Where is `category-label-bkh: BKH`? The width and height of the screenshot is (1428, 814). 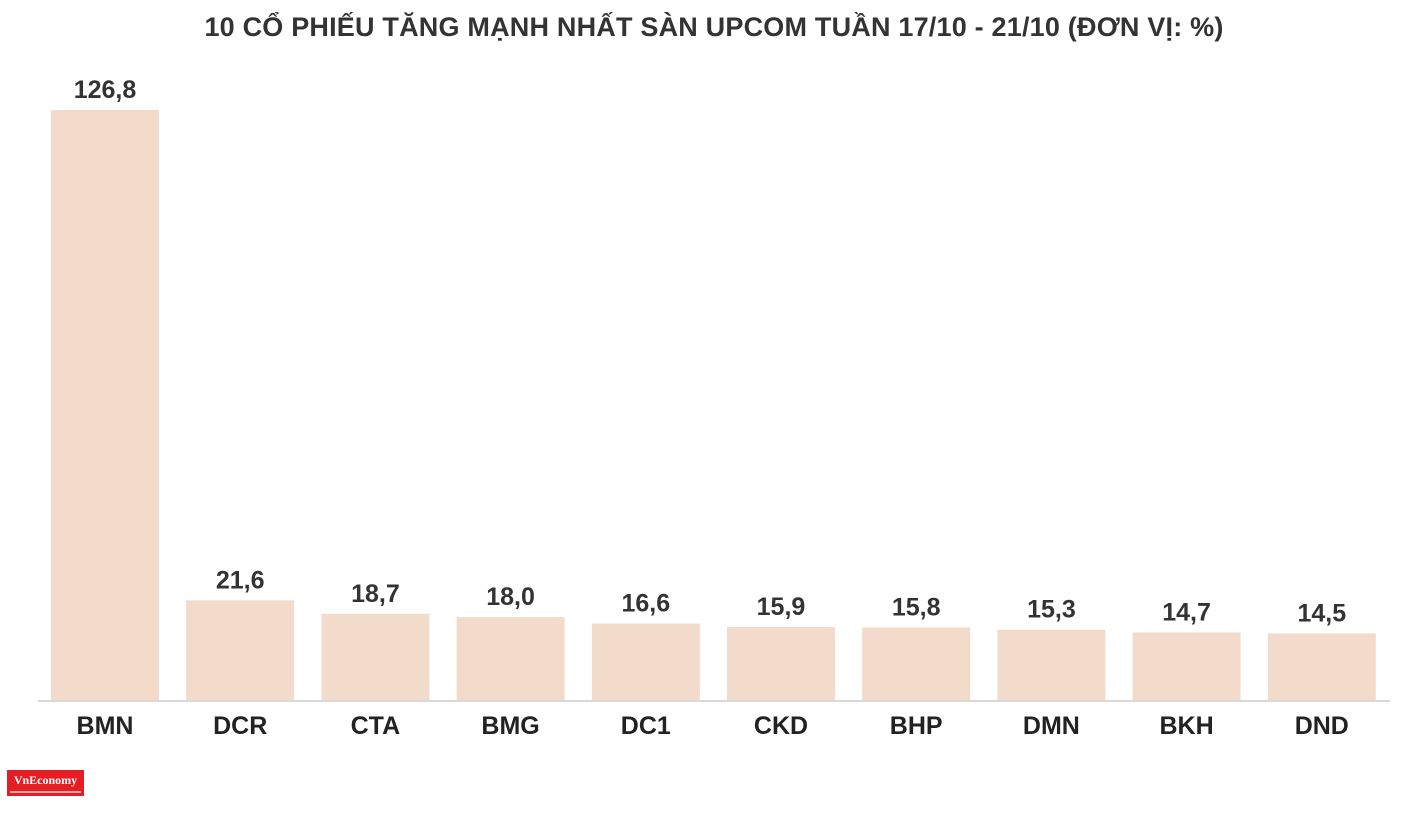 category-label-bkh: BKH is located at coordinates (1187, 726).